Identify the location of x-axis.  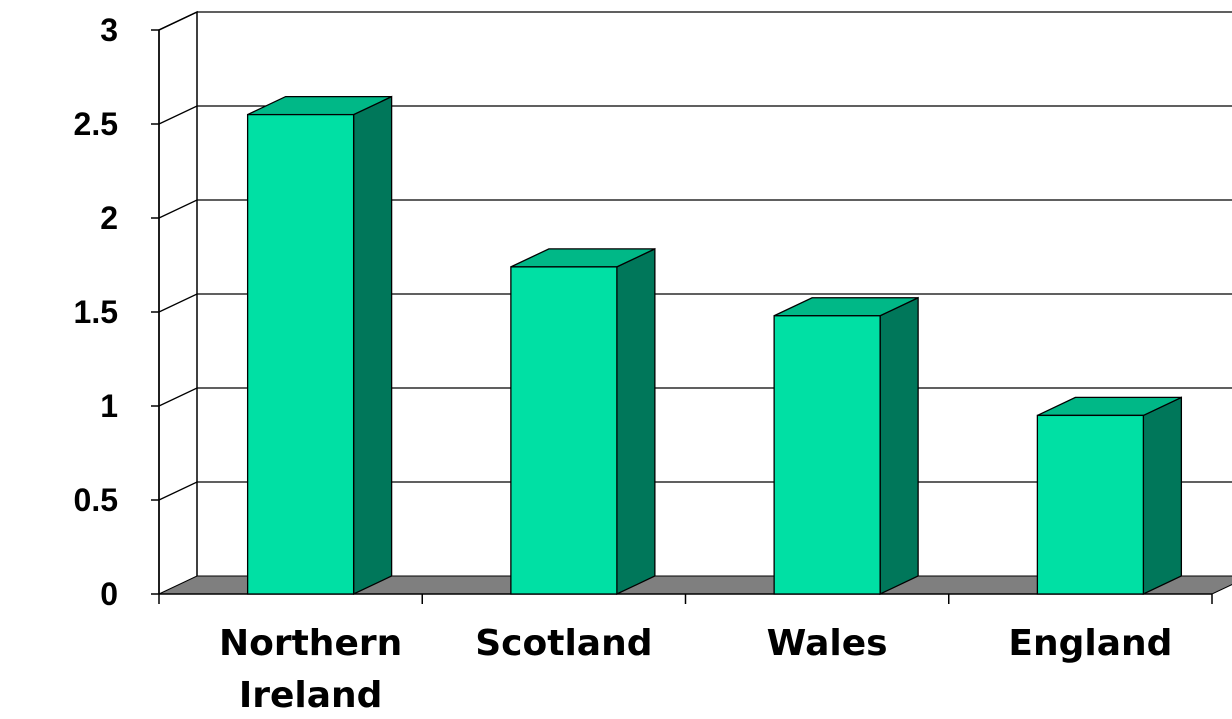
(685, 598).